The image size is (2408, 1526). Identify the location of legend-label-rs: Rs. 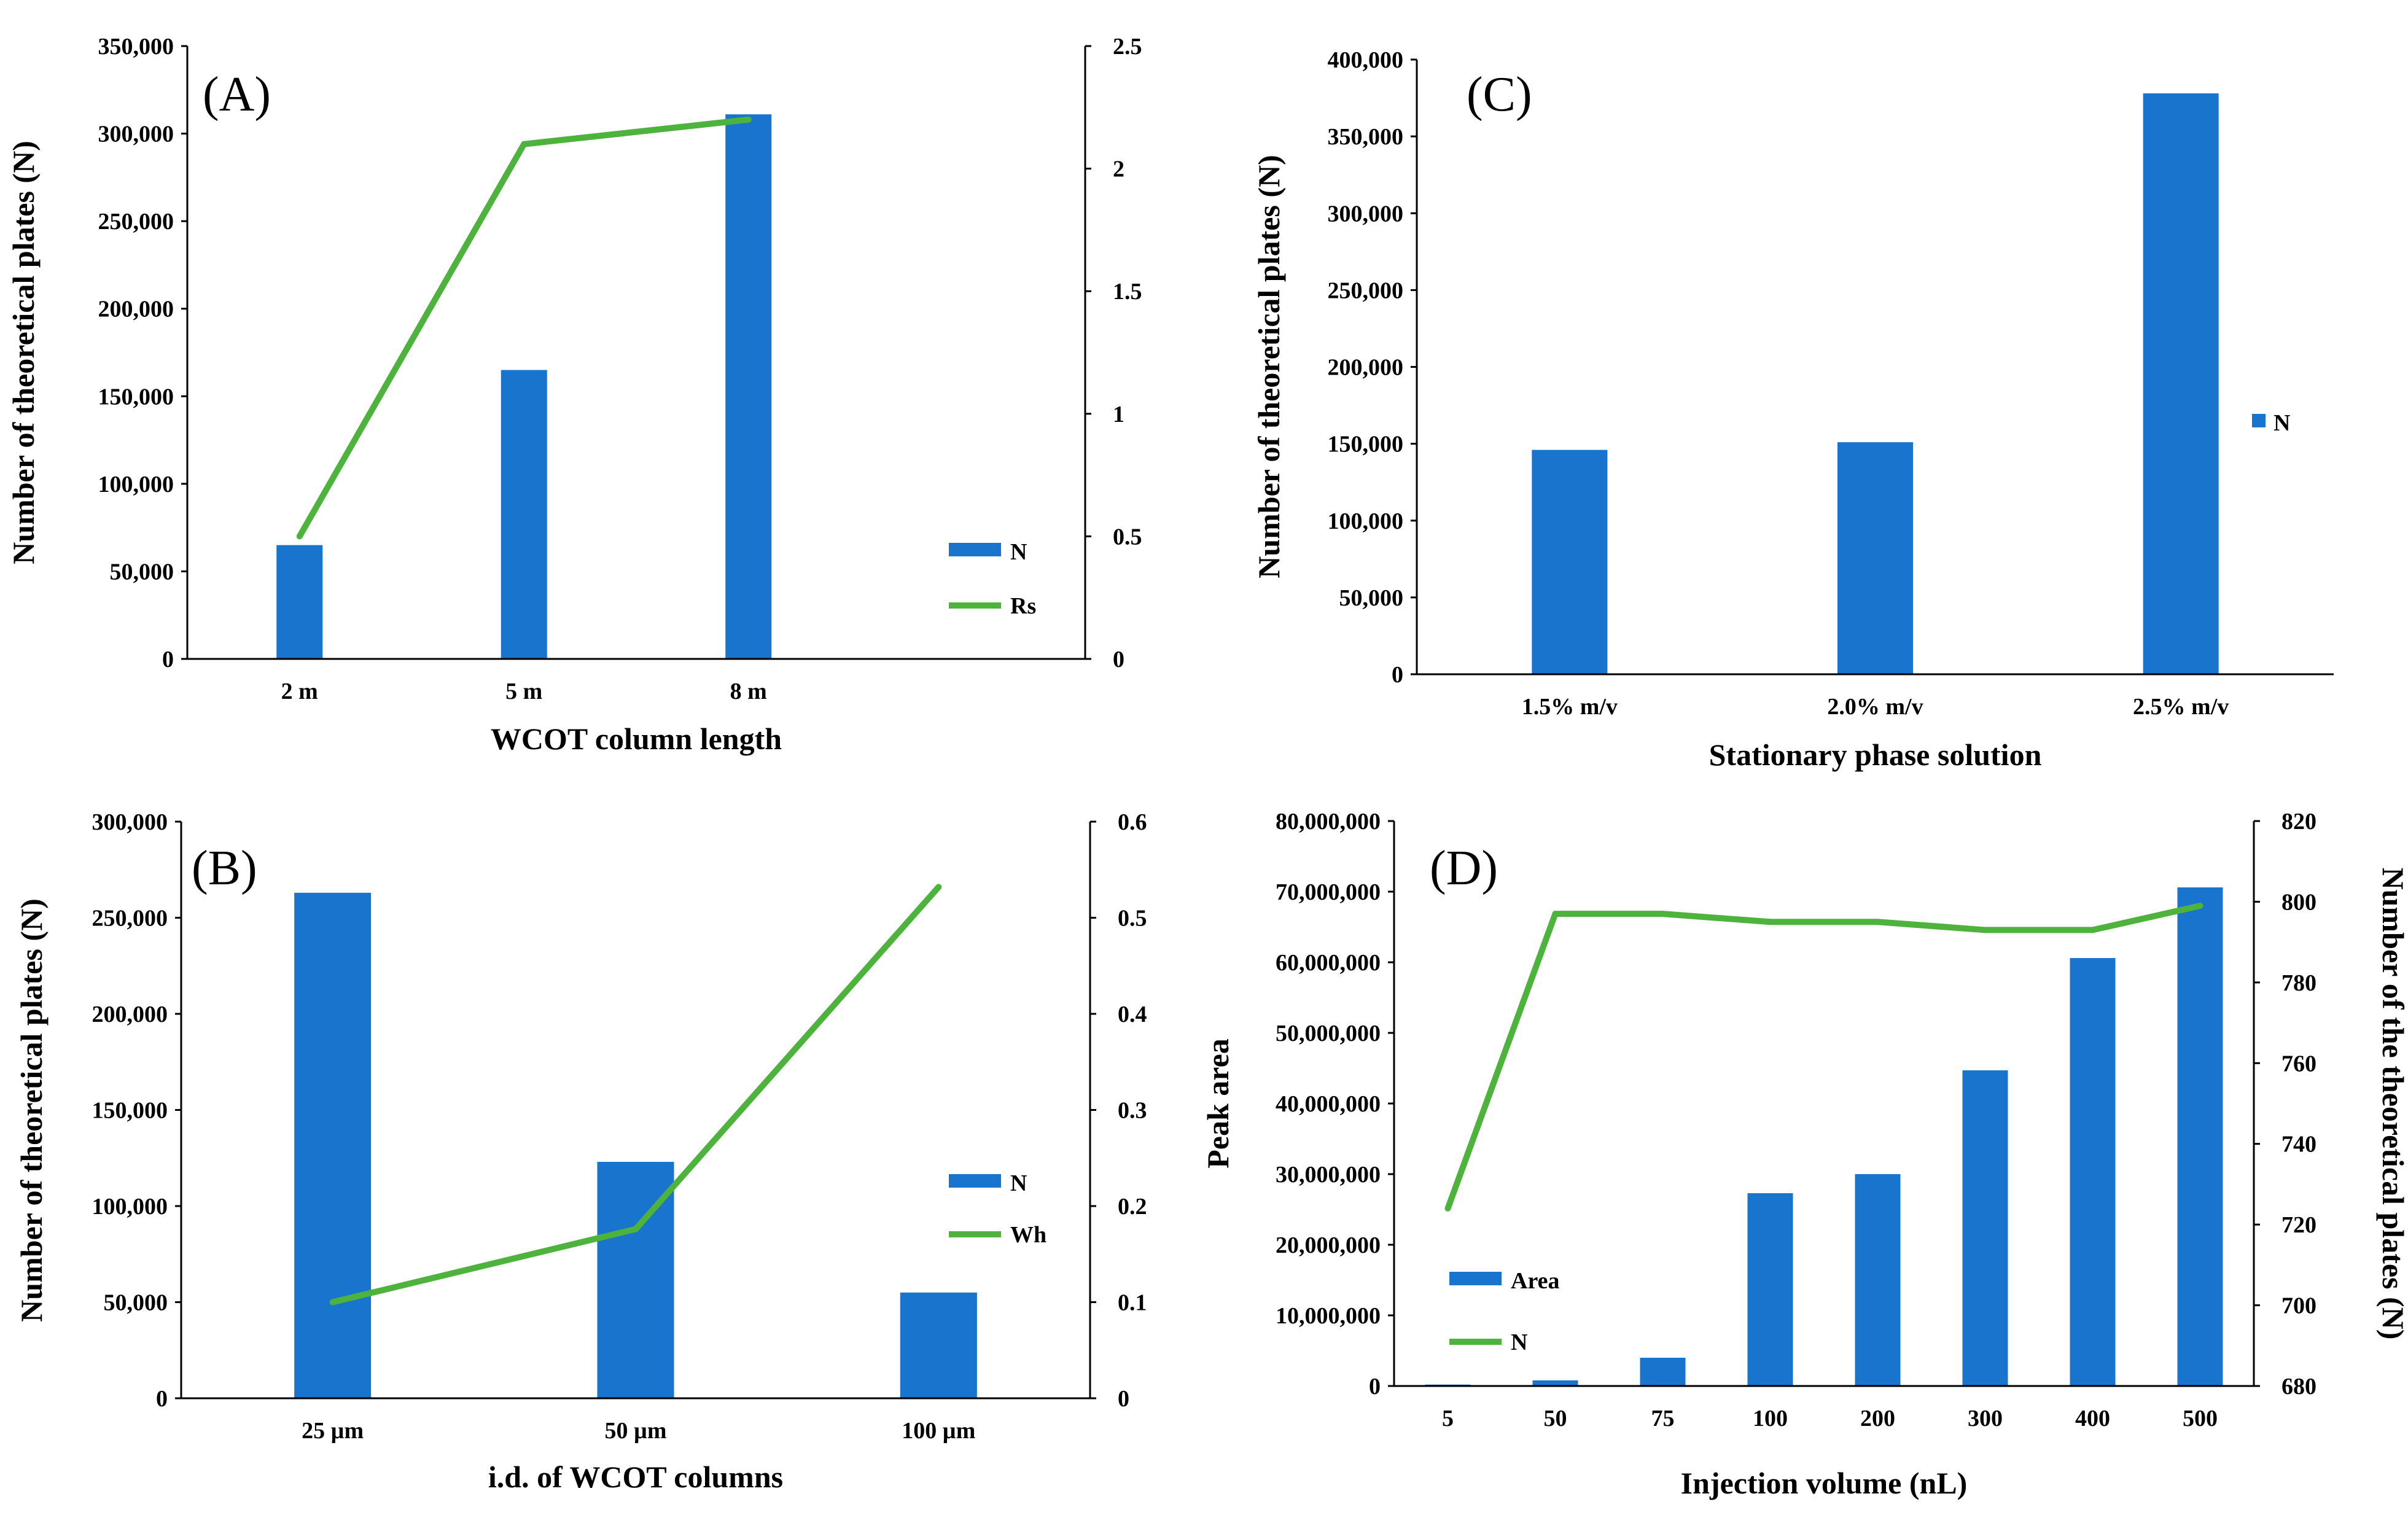
(1023, 606).